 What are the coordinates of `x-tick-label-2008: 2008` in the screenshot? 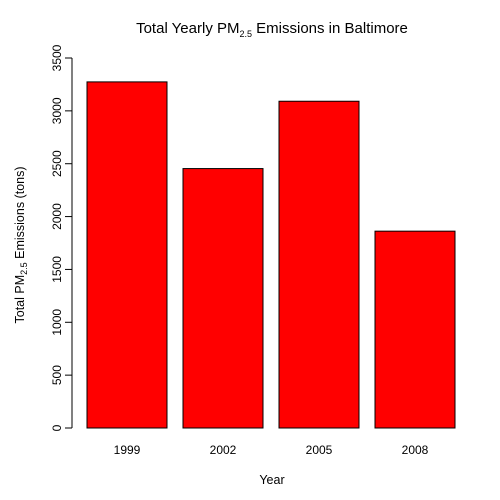 It's located at (415, 450).